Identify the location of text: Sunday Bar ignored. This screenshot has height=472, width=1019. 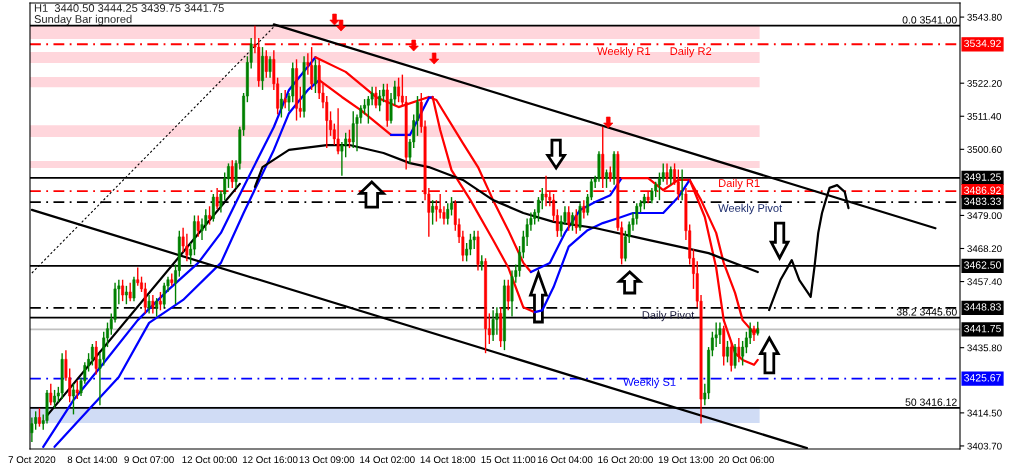
(83, 20).